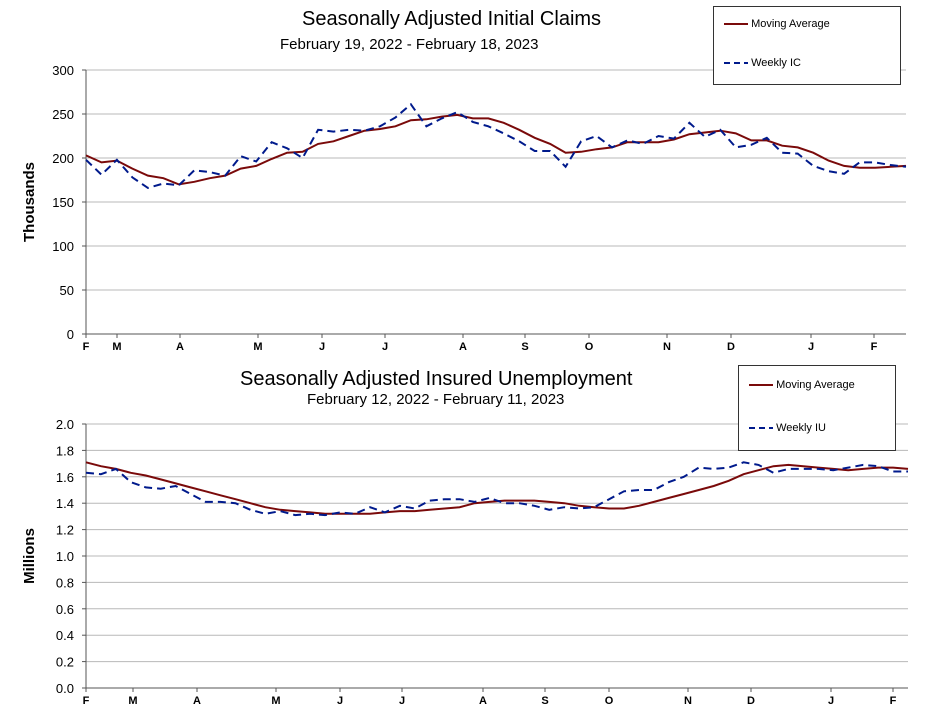 This screenshot has width=929, height=720. Describe the element at coordinates (807, 45) in the screenshot. I see `legend: Moving Average Weekly IC` at that location.